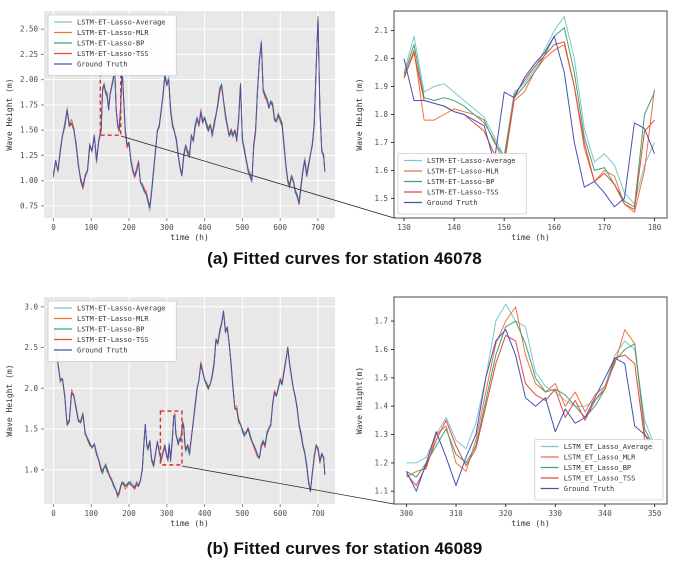  What do you see at coordinates (381, 30) in the screenshot?
I see `y-tick-label: 2.1` at bounding box center [381, 30].